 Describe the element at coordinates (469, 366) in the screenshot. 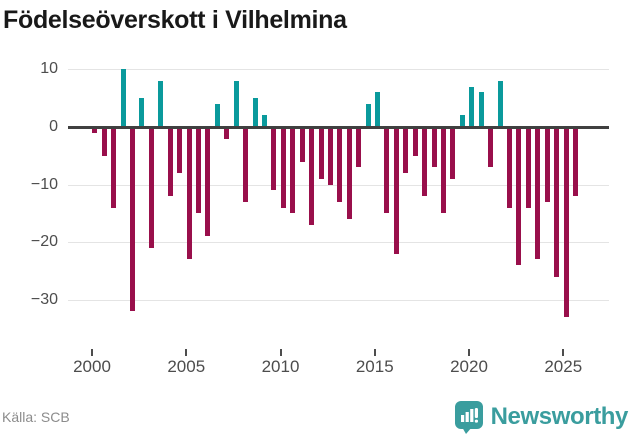

I see `x-axis-label: 2020` at that location.